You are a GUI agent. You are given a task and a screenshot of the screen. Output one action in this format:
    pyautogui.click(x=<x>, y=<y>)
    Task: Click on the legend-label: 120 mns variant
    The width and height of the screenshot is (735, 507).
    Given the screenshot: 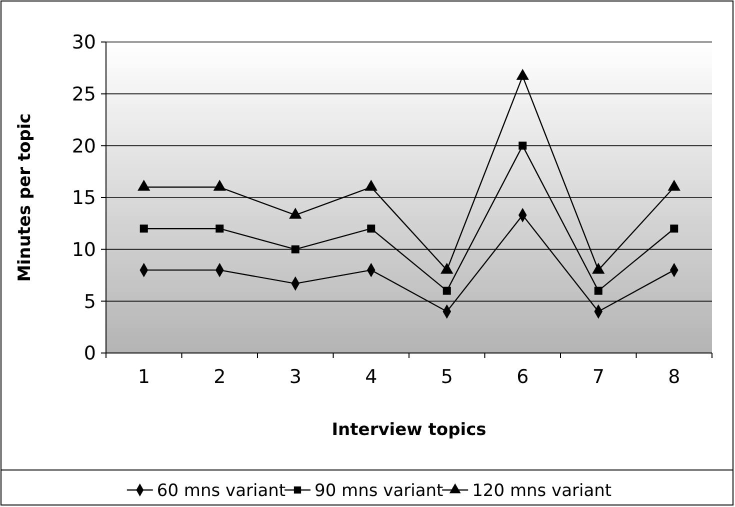 What is the action you would take?
    pyautogui.click(x=542, y=490)
    